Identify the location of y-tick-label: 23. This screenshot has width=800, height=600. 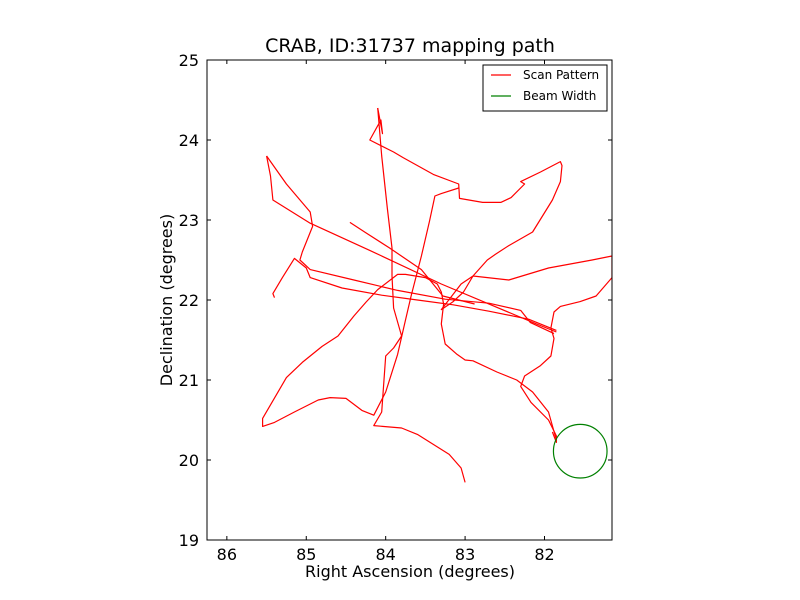
(189, 220).